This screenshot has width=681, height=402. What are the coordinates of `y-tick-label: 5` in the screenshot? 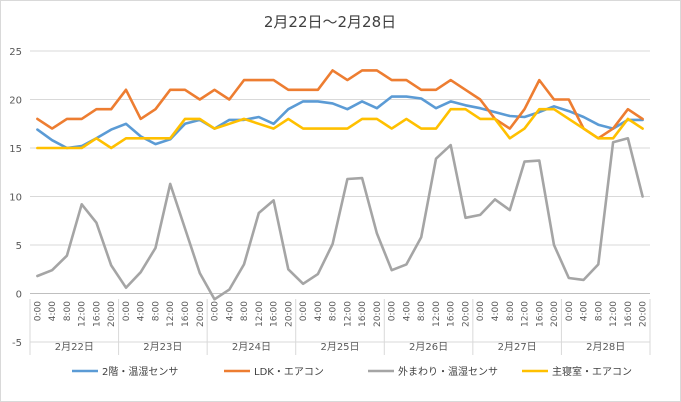 It's located at (19, 246).